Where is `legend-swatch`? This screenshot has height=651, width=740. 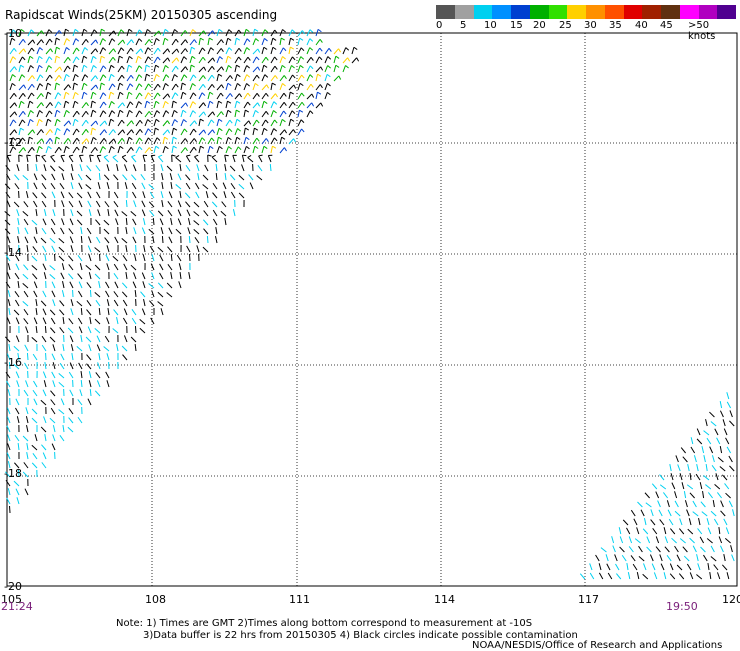
legend-swatch is located at coordinates (595, 12).